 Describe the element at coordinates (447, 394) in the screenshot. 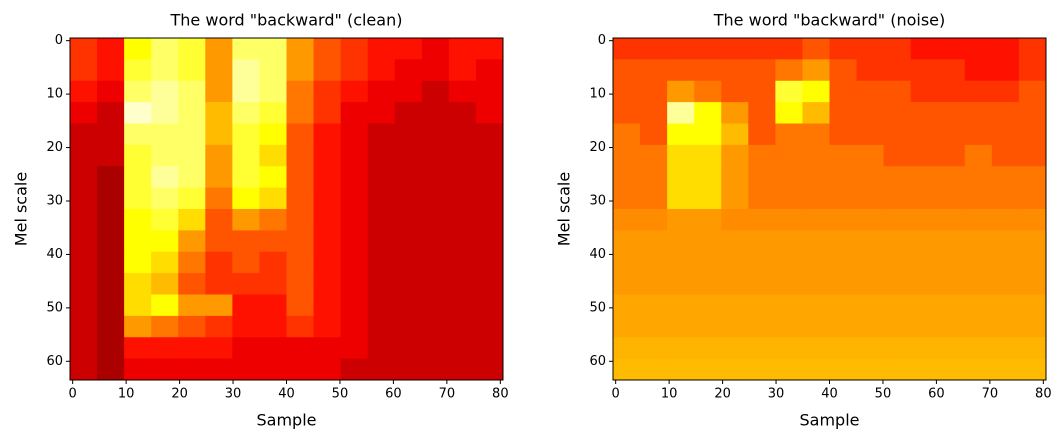

I see `x-tick-label: 70` at that location.